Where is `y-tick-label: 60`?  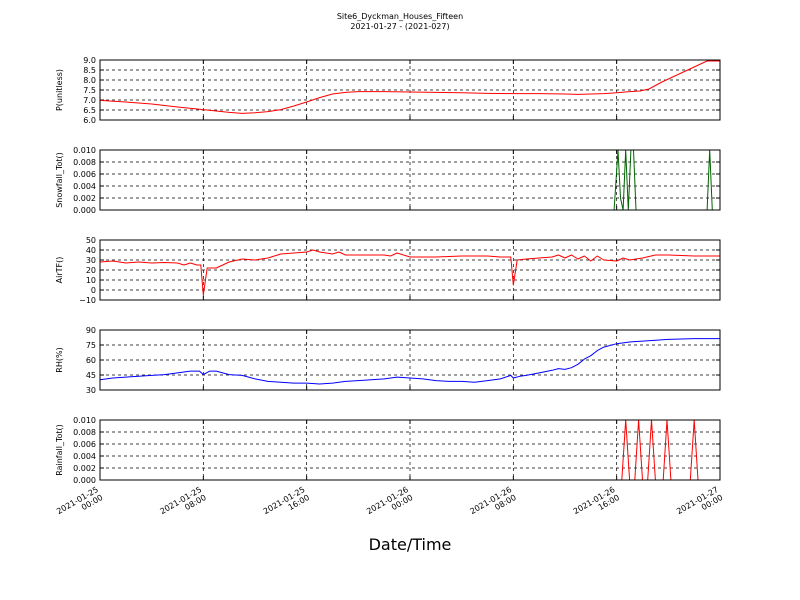
y-tick-label: 60 is located at coordinates (91, 360).